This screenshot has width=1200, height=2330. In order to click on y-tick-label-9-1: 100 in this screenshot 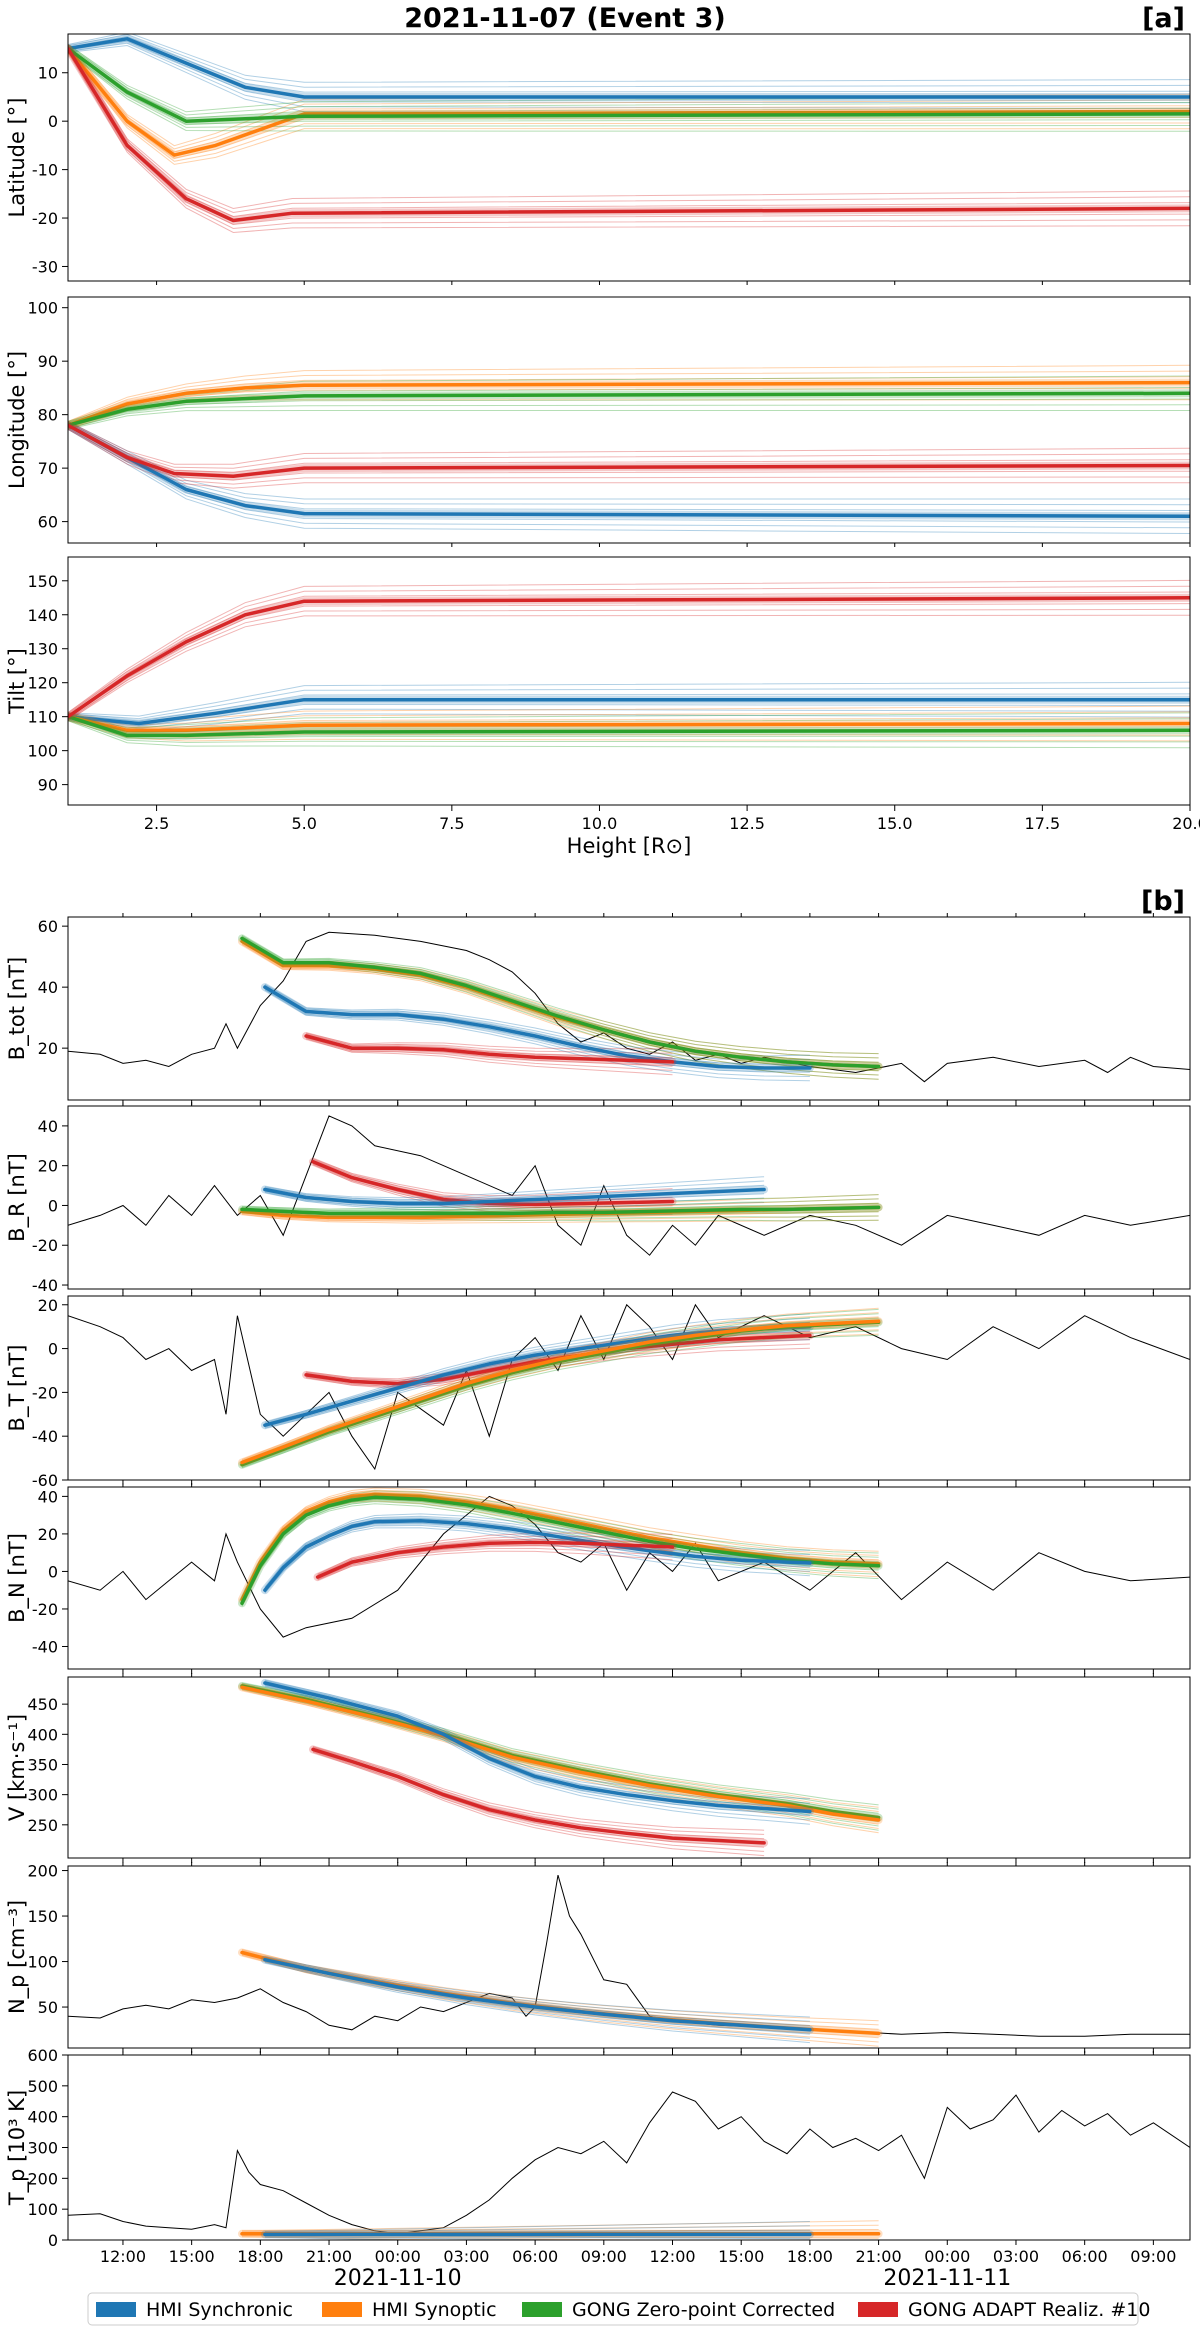, I will do `click(42, 2209)`.